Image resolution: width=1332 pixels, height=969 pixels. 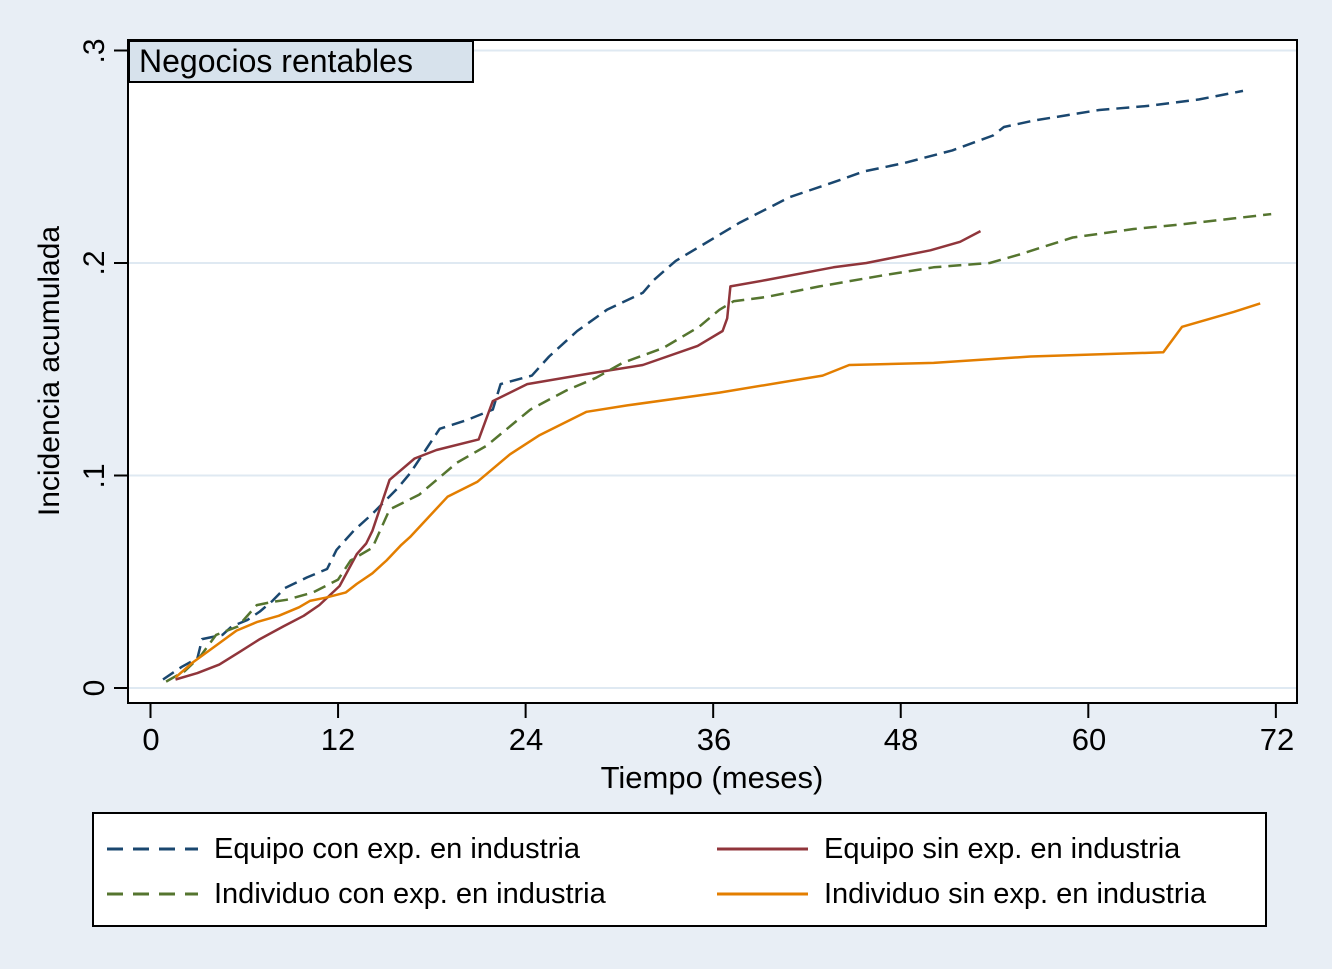 I want to click on x-tick-label-72: 72, so click(x=1277, y=739).